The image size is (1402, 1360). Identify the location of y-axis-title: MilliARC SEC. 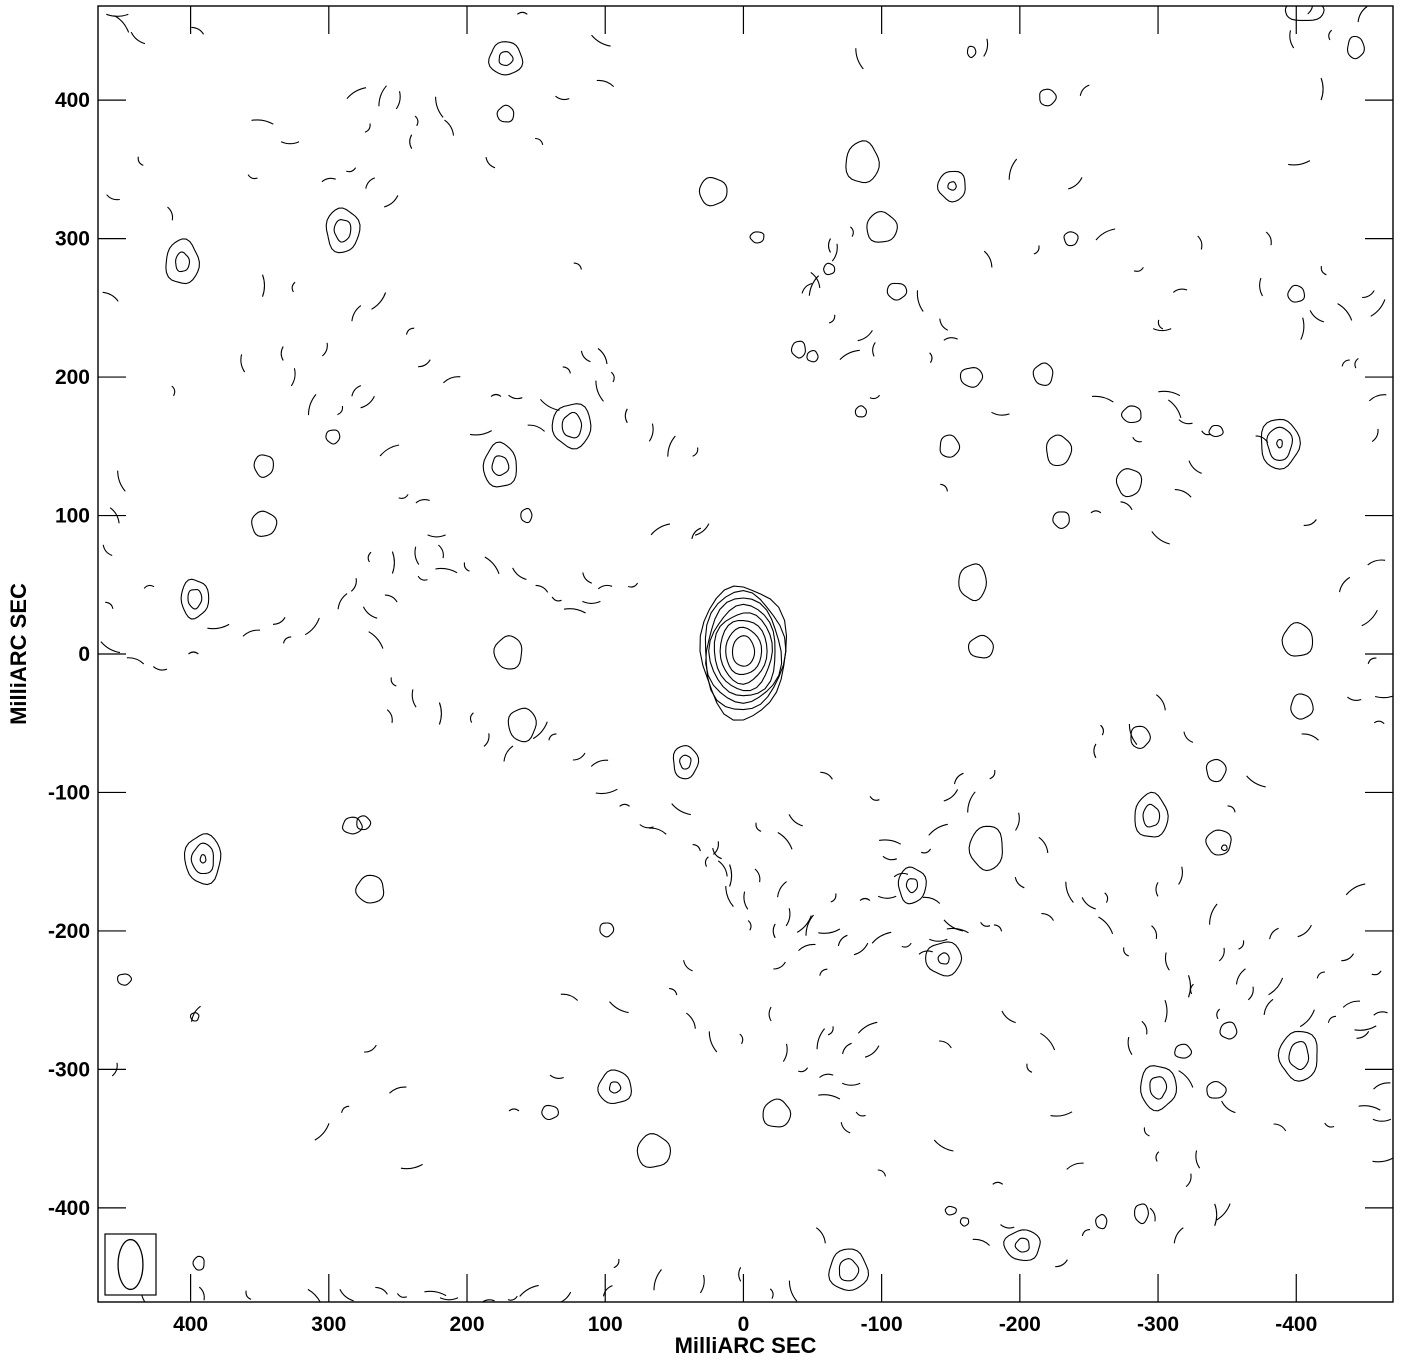
(18, 654).